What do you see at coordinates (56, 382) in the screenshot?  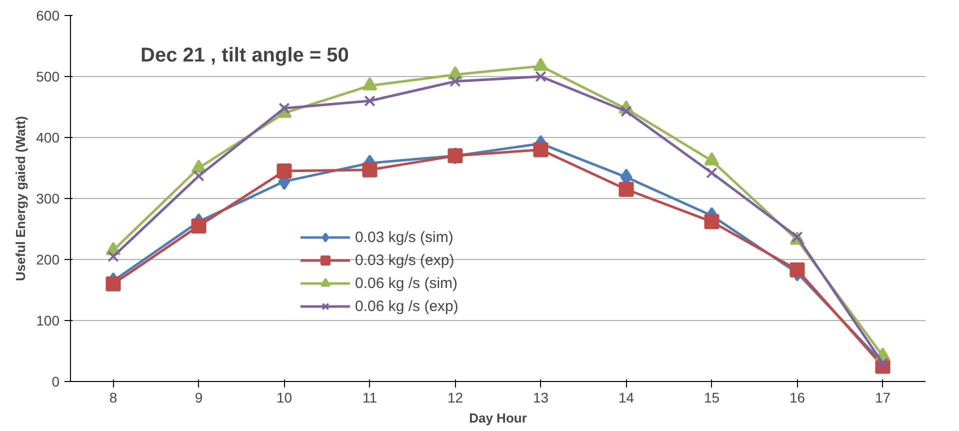 I see `y-tick-label: 0` at bounding box center [56, 382].